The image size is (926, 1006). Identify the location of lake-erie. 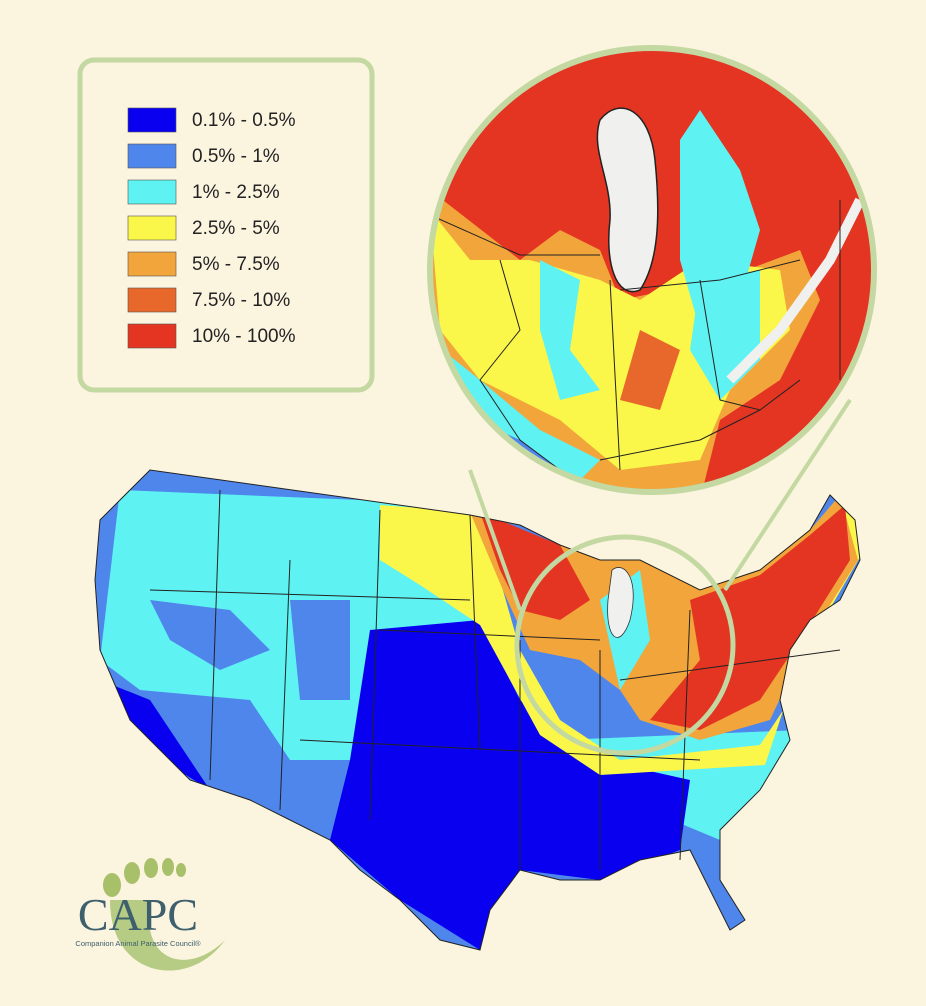
(795, 290).